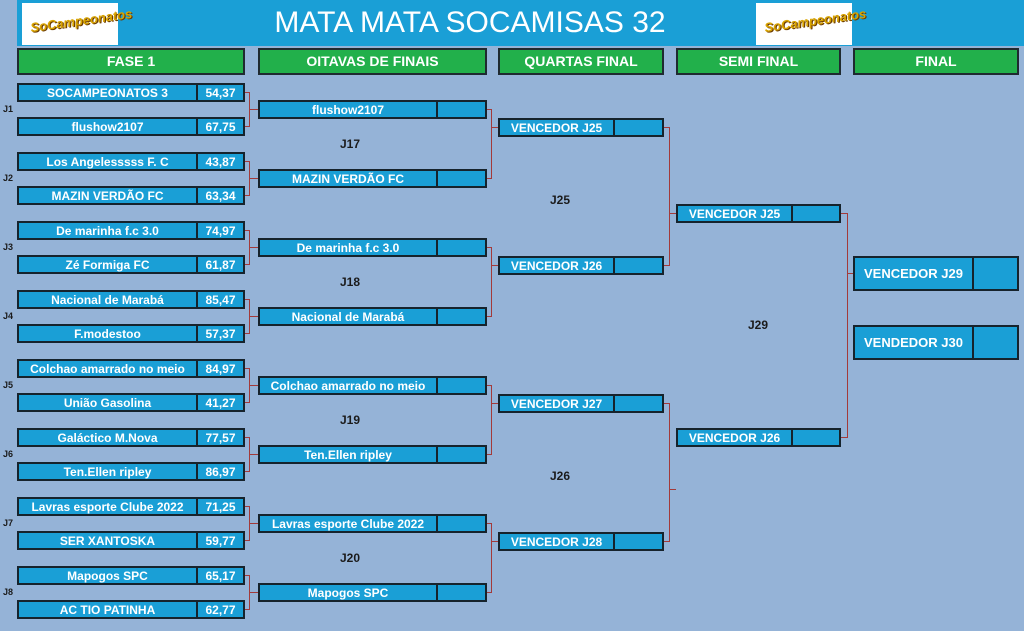 The width and height of the screenshot is (1024, 631). What do you see at coordinates (219, 609) in the screenshot?
I see `score-cell: 62,77` at bounding box center [219, 609].